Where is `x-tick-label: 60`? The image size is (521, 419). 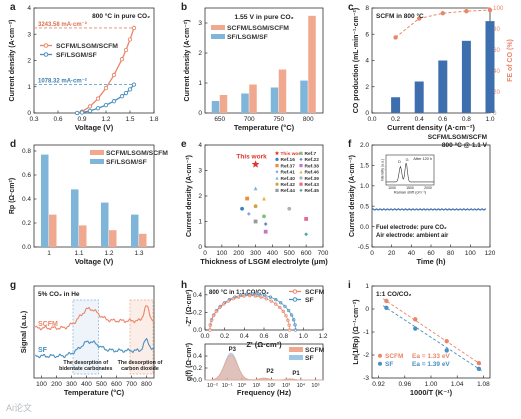
x-tick-label: 60 is located at coordinates (431, 253).